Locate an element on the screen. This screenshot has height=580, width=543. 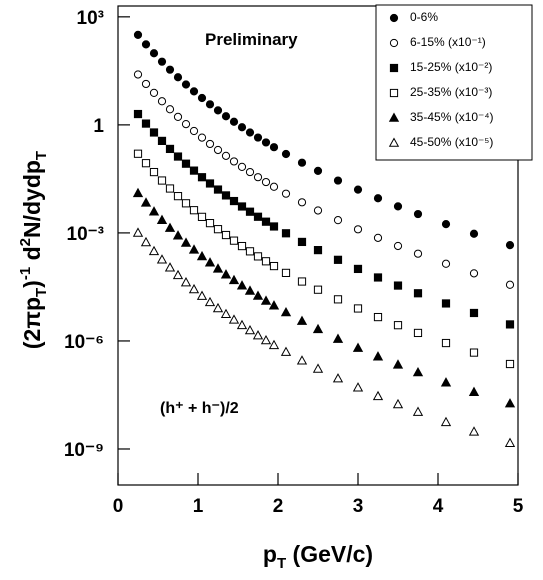
y-tick-label: 10⁻⁹ is located at coordinates (84, 450).